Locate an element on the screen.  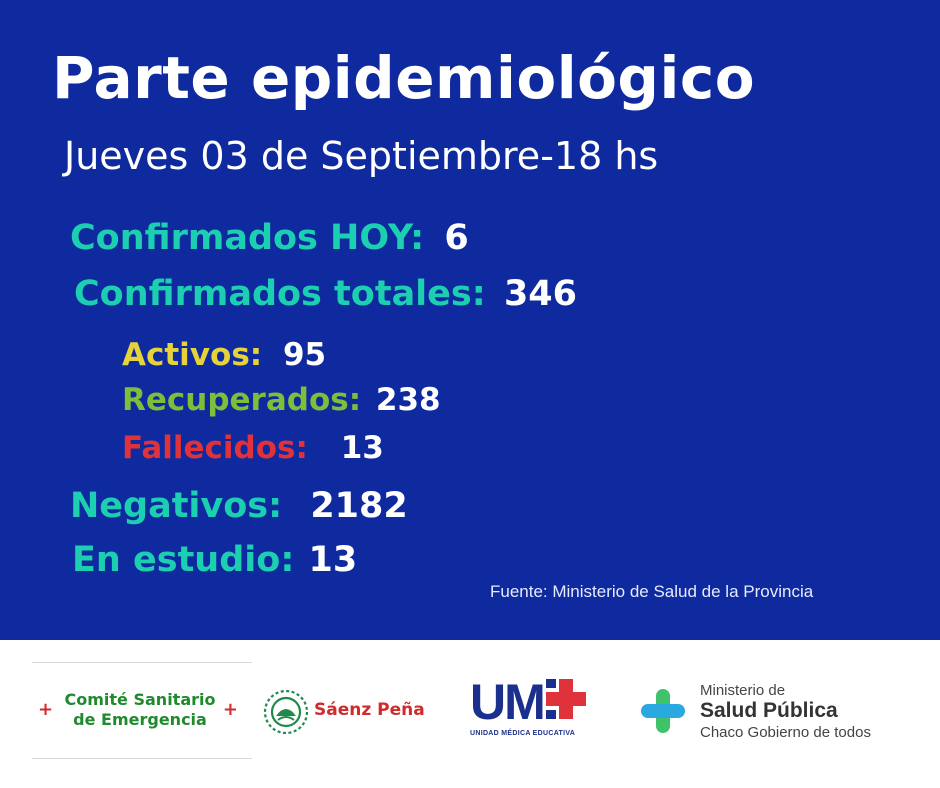
ministerio-line3: Chaco Gobierno de todos is located at coordinates (785, 732).